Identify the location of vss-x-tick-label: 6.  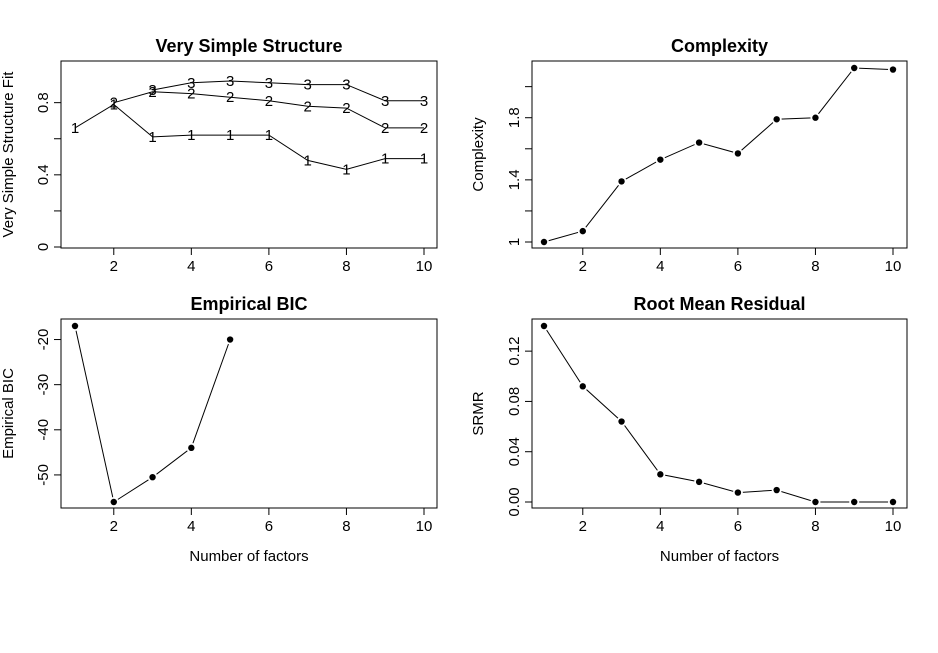
(269, 266).